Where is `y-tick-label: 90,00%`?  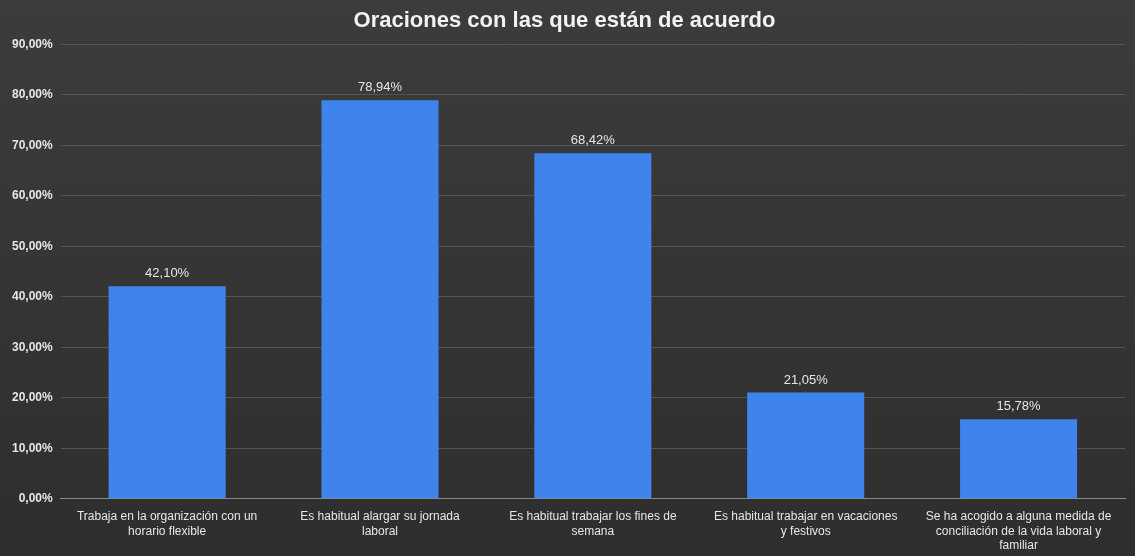 y-tick-label: 90,00% is located at coordinates (33, 43).